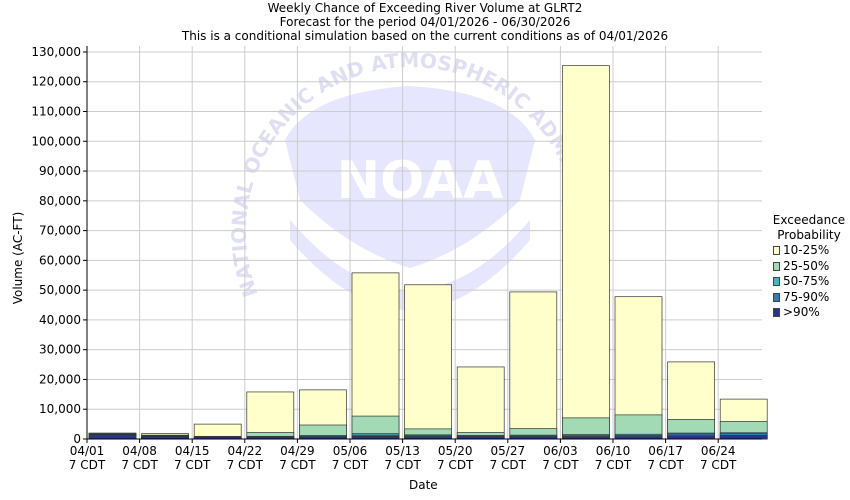  I want to click on y-tick-label: 90,000, so click(60, 171).